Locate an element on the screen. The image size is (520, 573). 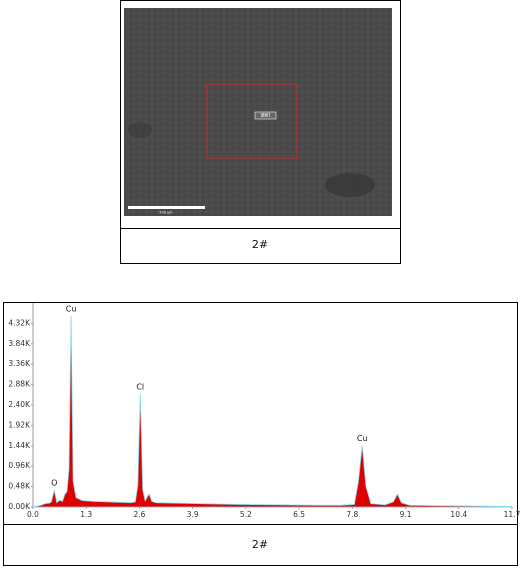
y-tick-label: 1.44K is located at coordinates (19, 445).